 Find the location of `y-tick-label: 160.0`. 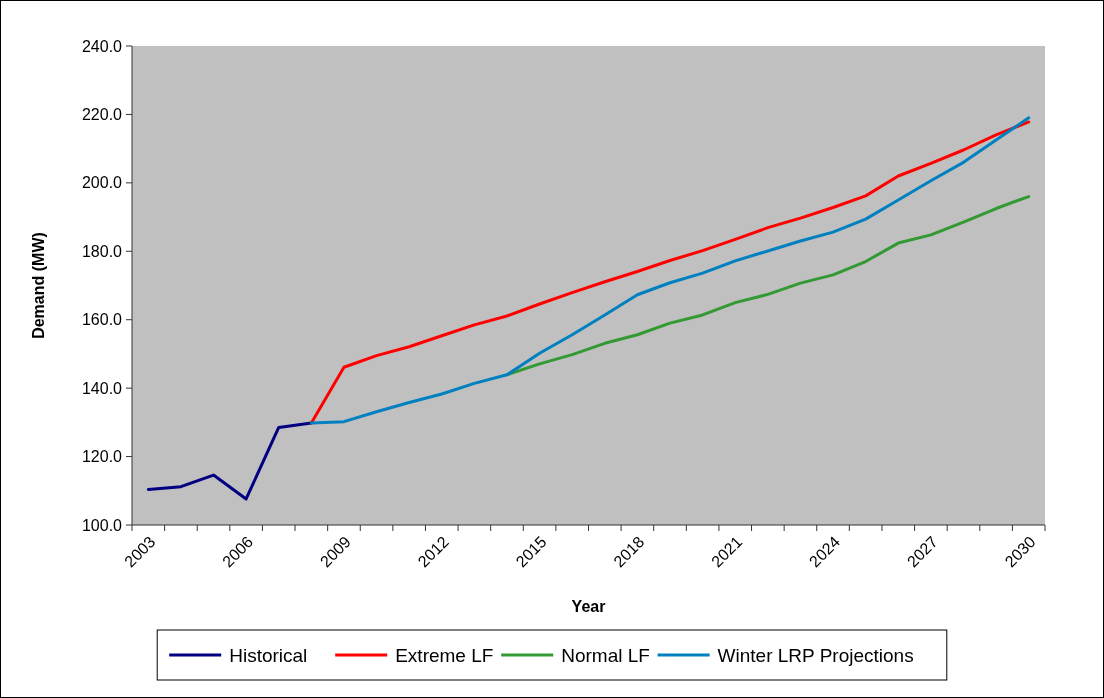

y-tick-label: 160.0 is located at coordinates (102, 320).